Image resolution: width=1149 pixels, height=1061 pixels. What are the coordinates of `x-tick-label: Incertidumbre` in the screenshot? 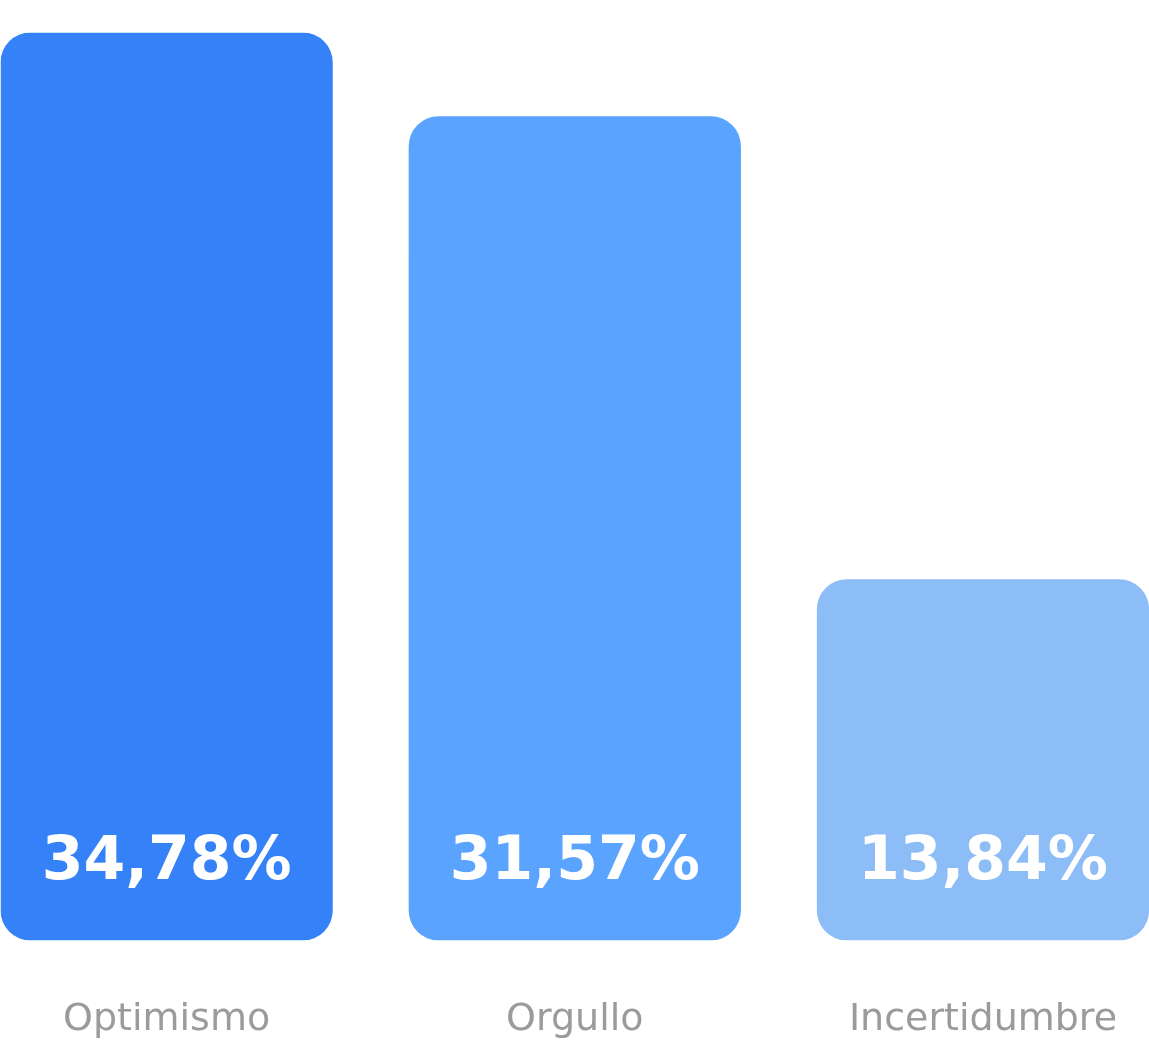 It's located at (983, 1016).